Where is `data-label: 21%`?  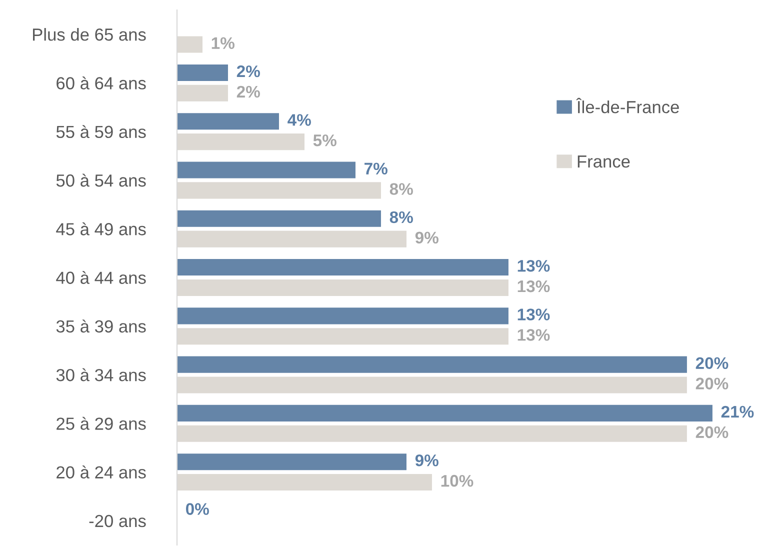 data-label: 21% is located at coordinates (737, 412).